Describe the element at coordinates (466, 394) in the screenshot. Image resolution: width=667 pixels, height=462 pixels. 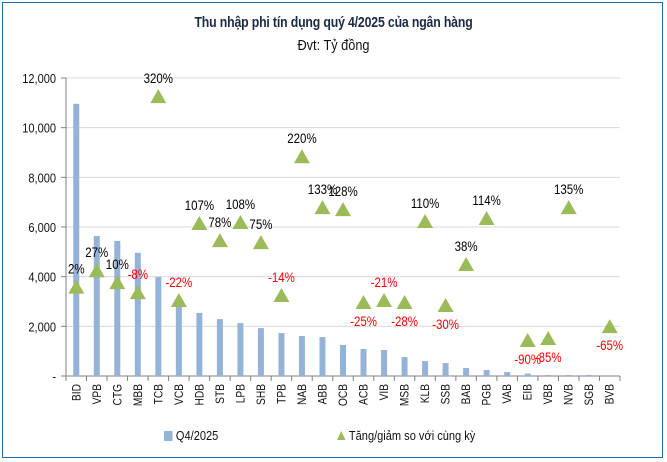
I see `x-tick-label: BAB` at that location.